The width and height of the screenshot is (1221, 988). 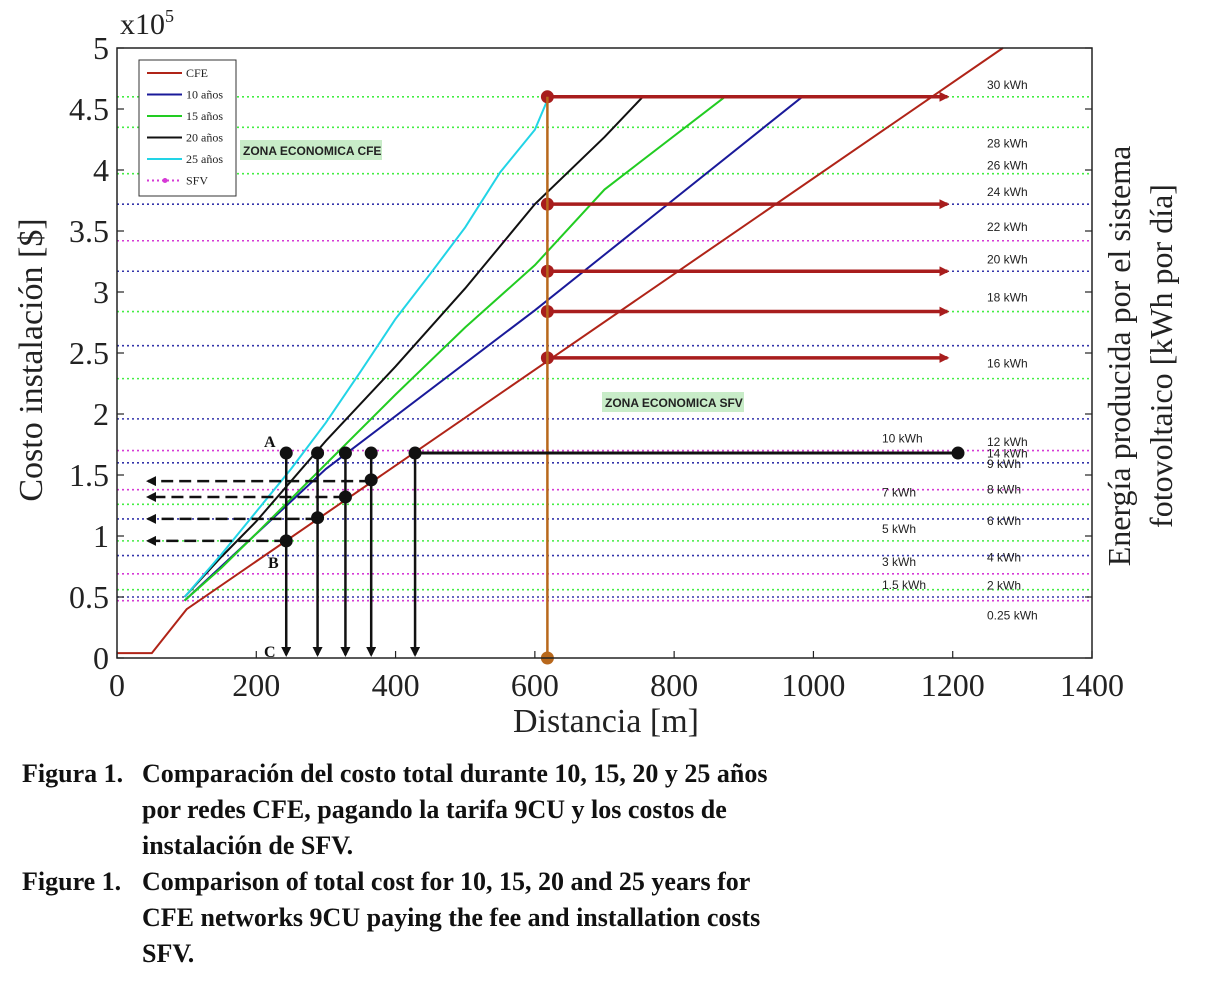 What do you see at coordinates (1007, 454) in the screenshot?
I see `kwh-label: 14 kWh` at bounding box center [1007, 454].